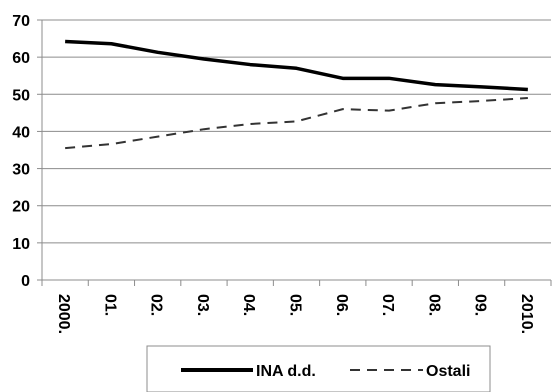 Image resolution: width=560 pixels, height=392 pixels. What do you see at coordinates (480, 305) in the screenshot?
I see `x-tick-label: 09.` at bounding box center [480, 305].